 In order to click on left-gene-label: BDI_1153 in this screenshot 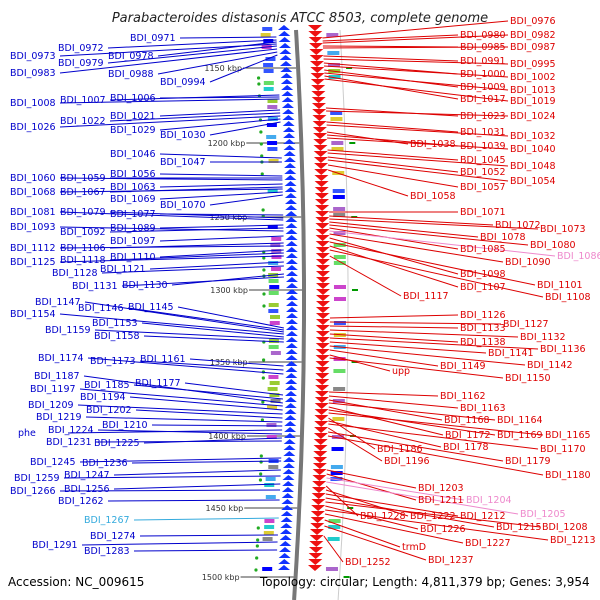, I will do `click(115, 323)`.